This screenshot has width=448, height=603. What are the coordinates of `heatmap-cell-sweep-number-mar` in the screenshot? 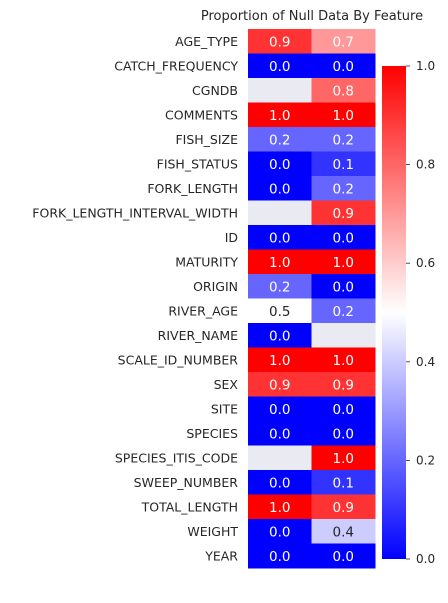 It's located at (343, 482).